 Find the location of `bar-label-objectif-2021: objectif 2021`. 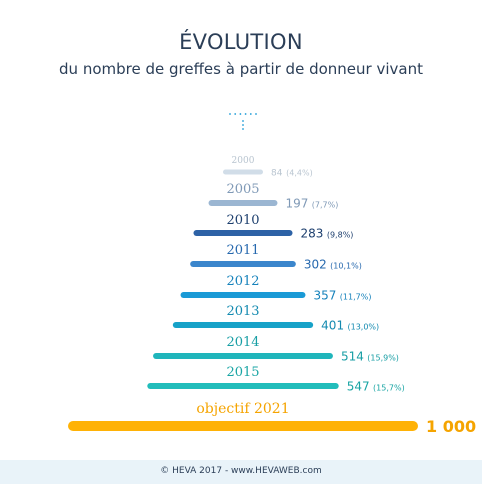

bar-label-objectif-2021: objectif 2021 is located at coordinates (242, 409).